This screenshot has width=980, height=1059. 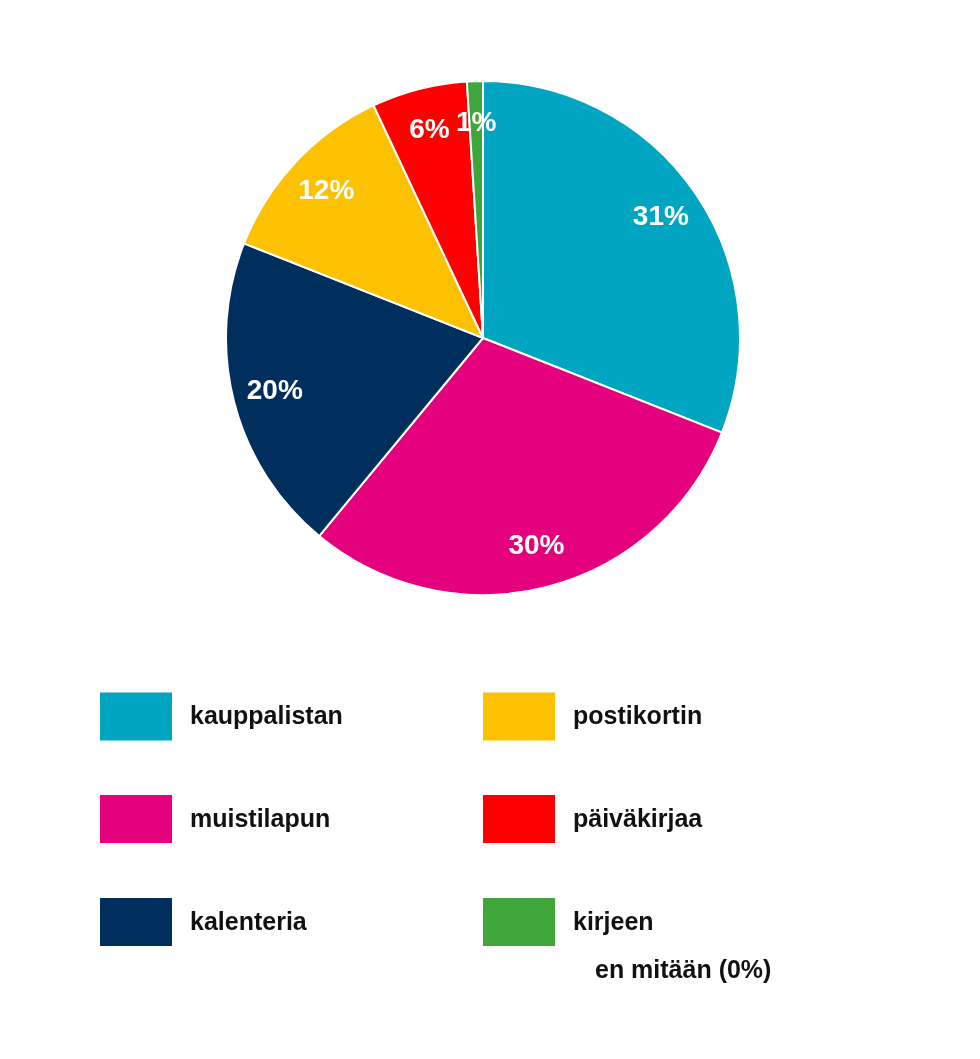 I want to click on data-label: 6%, so click(x=429, y=128).